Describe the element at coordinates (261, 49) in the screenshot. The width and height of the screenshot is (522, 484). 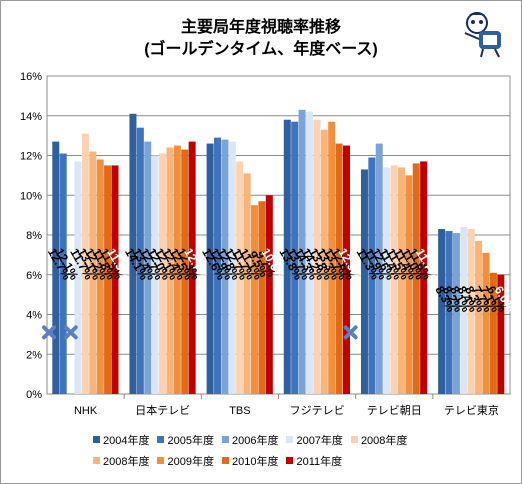
I see `chart-subtitle: (ゴールデンタイム、年度ベース)` at that location.